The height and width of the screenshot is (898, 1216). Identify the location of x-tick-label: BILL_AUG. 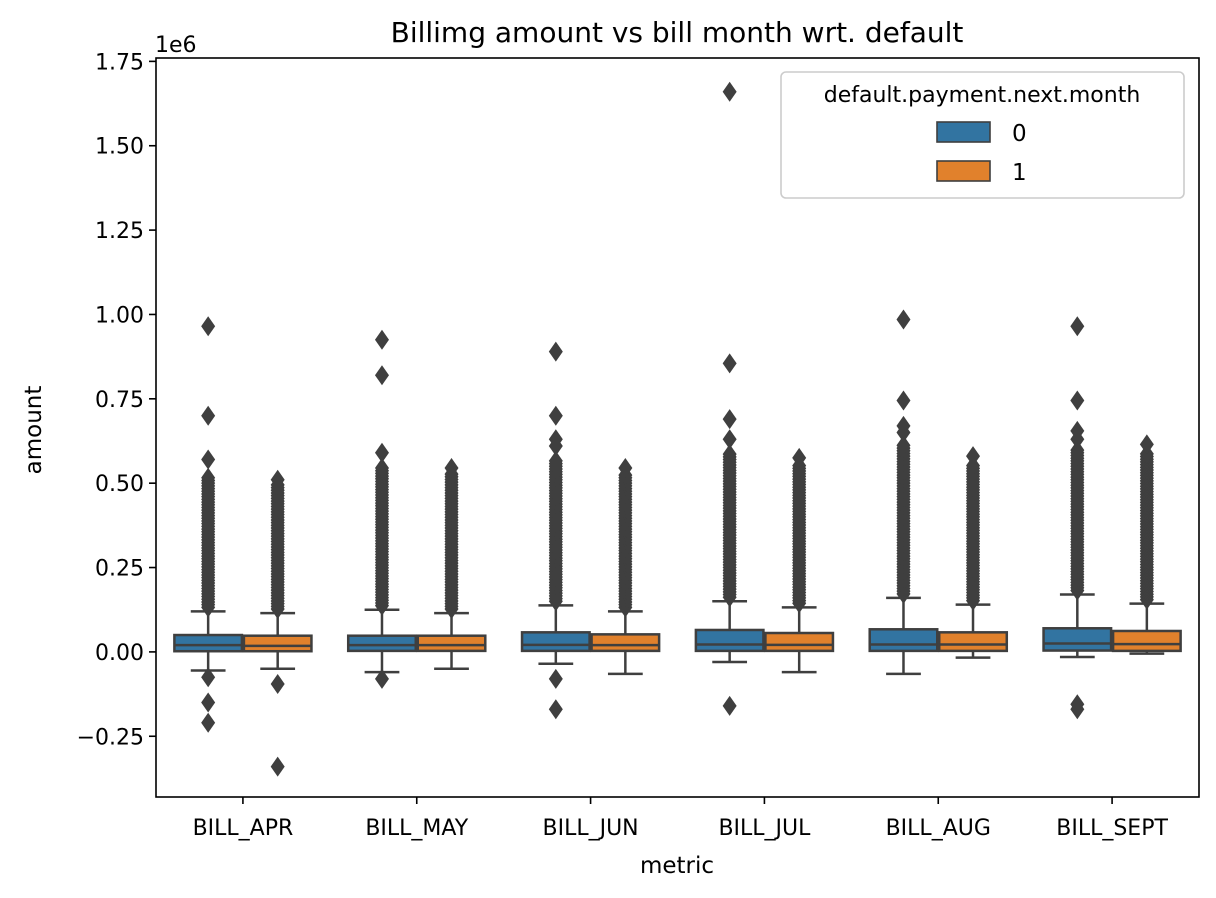
(938, 828).